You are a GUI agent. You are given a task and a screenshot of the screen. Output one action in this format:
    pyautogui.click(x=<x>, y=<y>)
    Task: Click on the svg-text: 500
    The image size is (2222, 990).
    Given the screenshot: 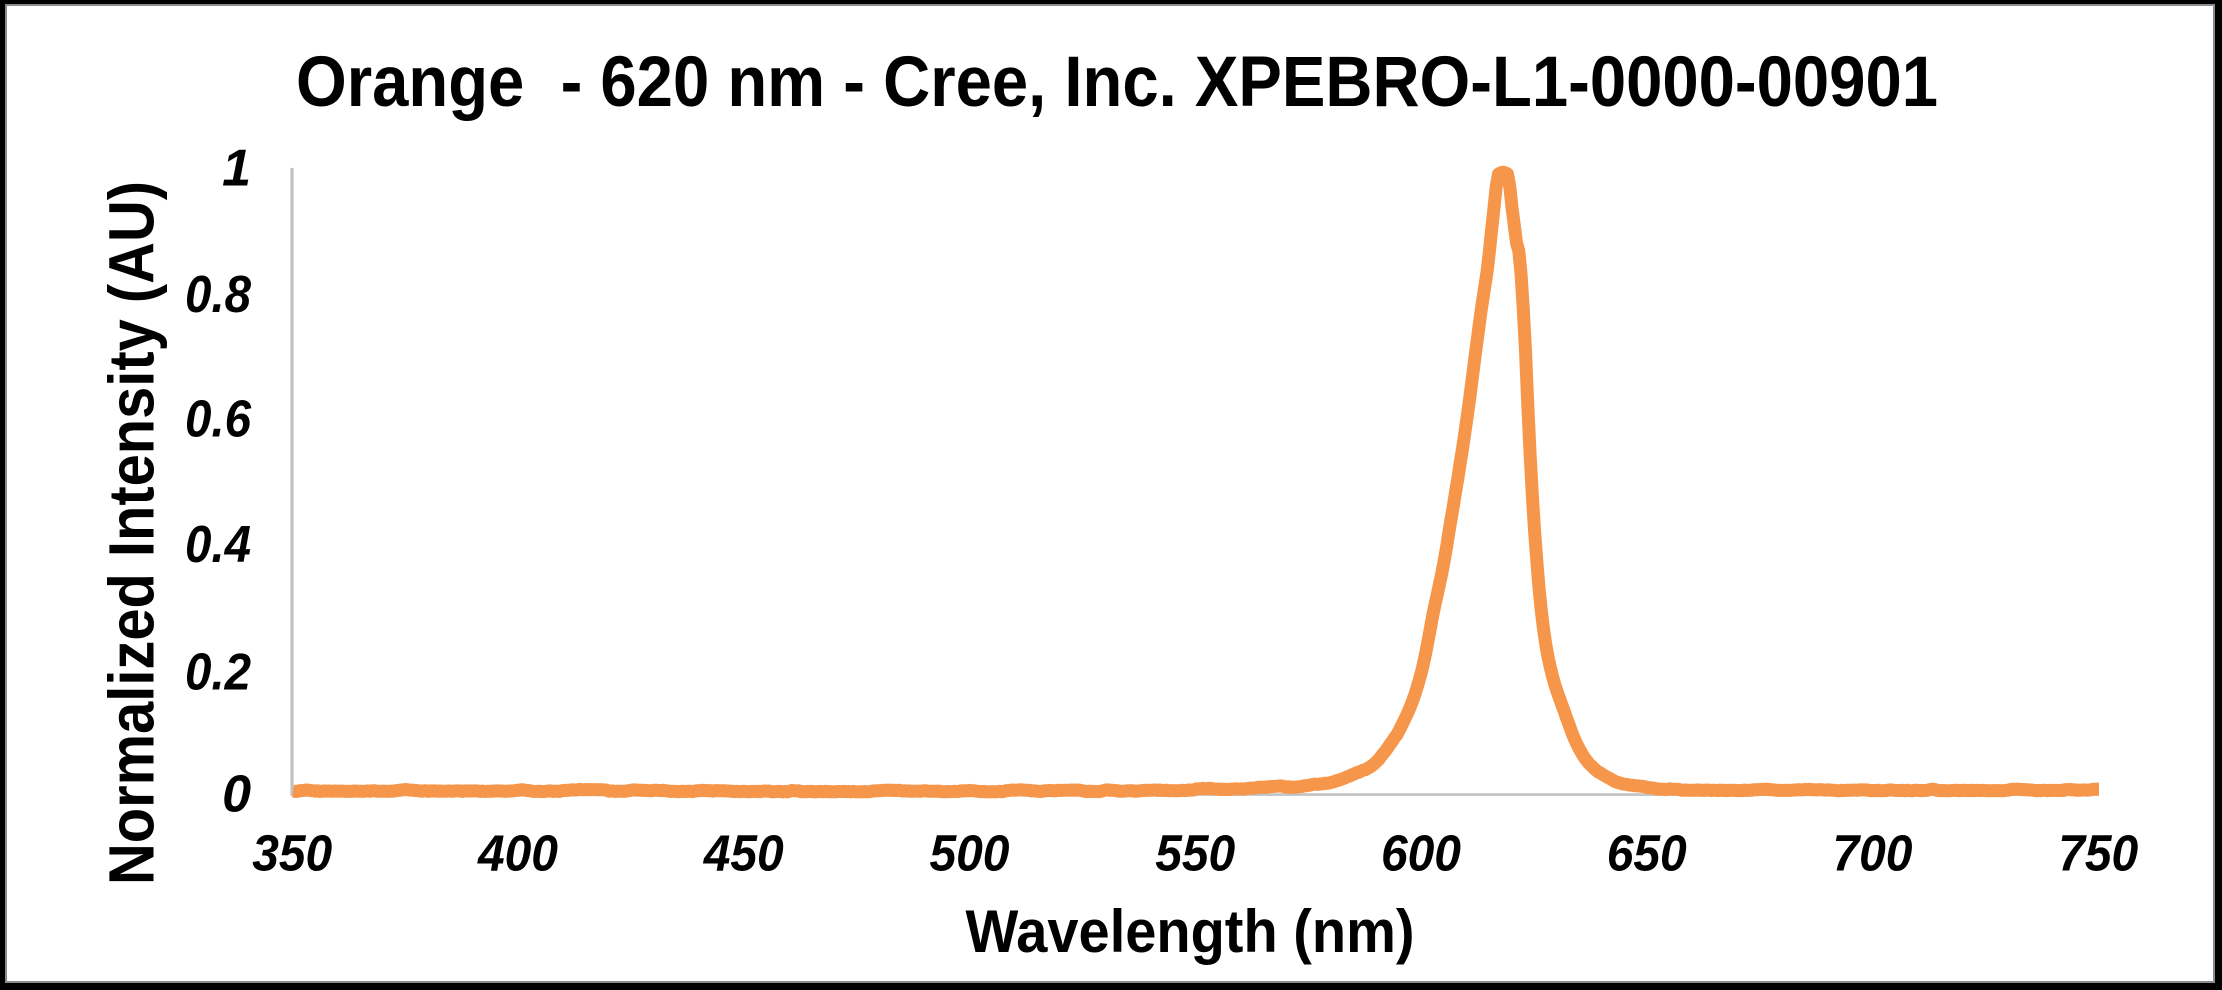 What is the action you would take?
    pyautogui.click(x=969, y=853)
    